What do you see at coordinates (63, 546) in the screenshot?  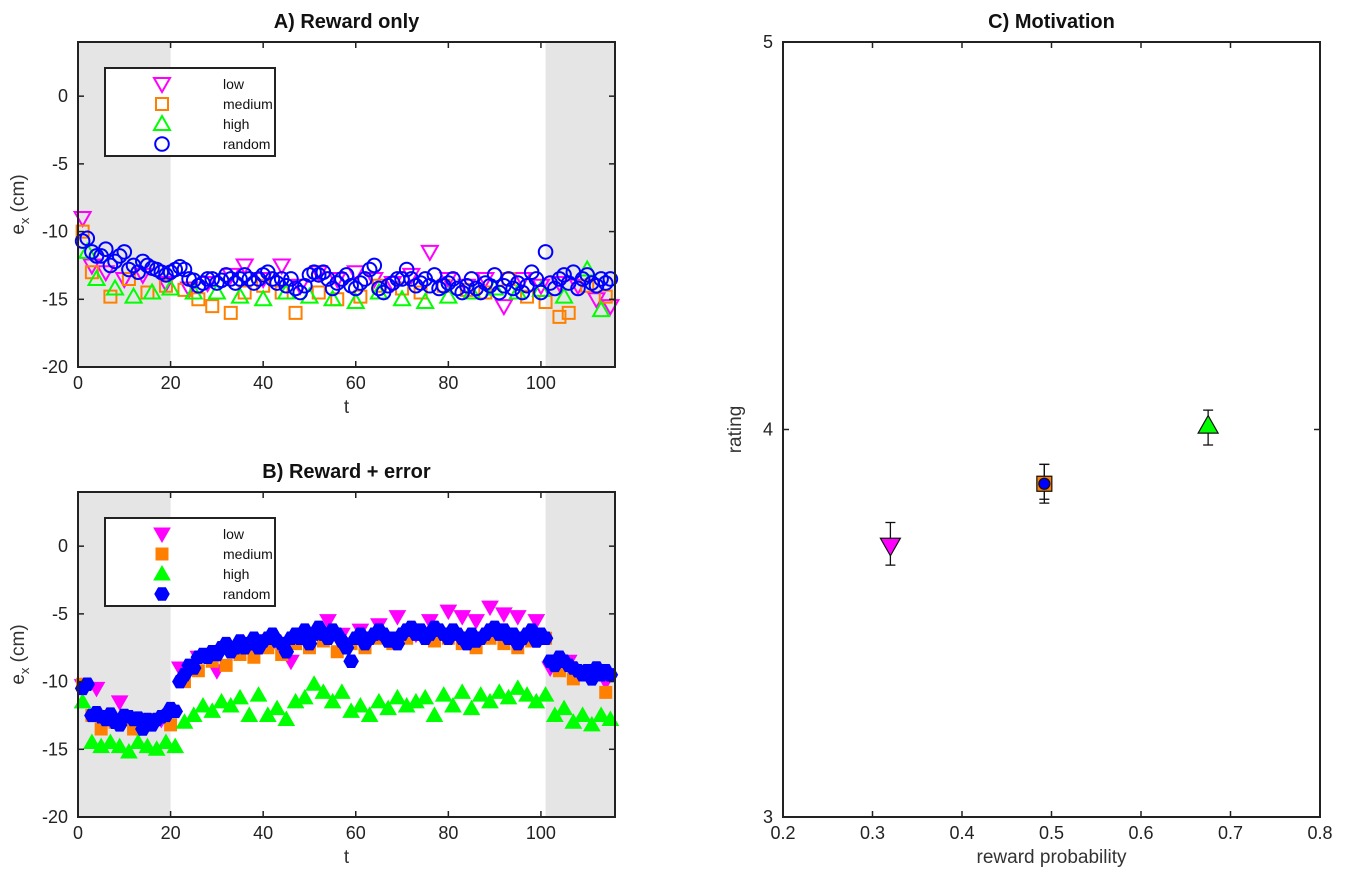 I see `panel-b-y-tick-label: 0` at bounding box center [63, 546].